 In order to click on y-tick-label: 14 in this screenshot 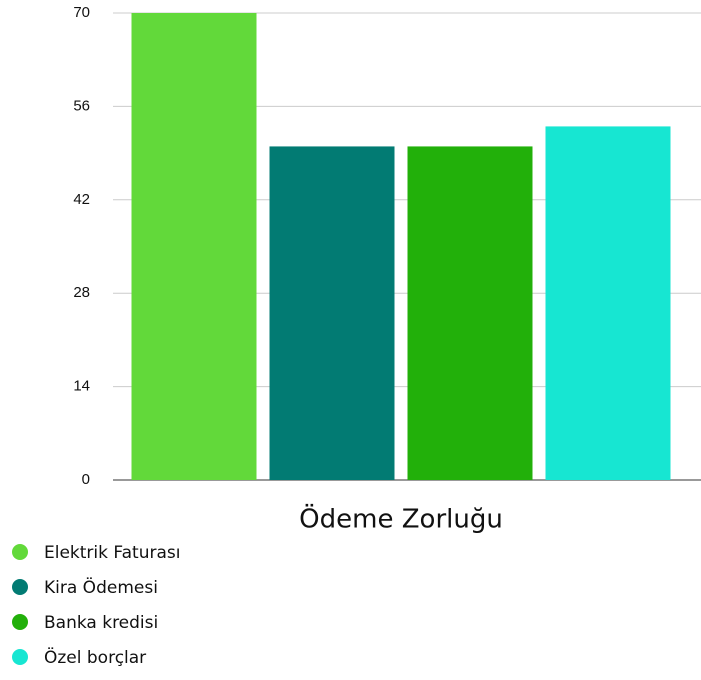, I will do `click(81, 386)`.